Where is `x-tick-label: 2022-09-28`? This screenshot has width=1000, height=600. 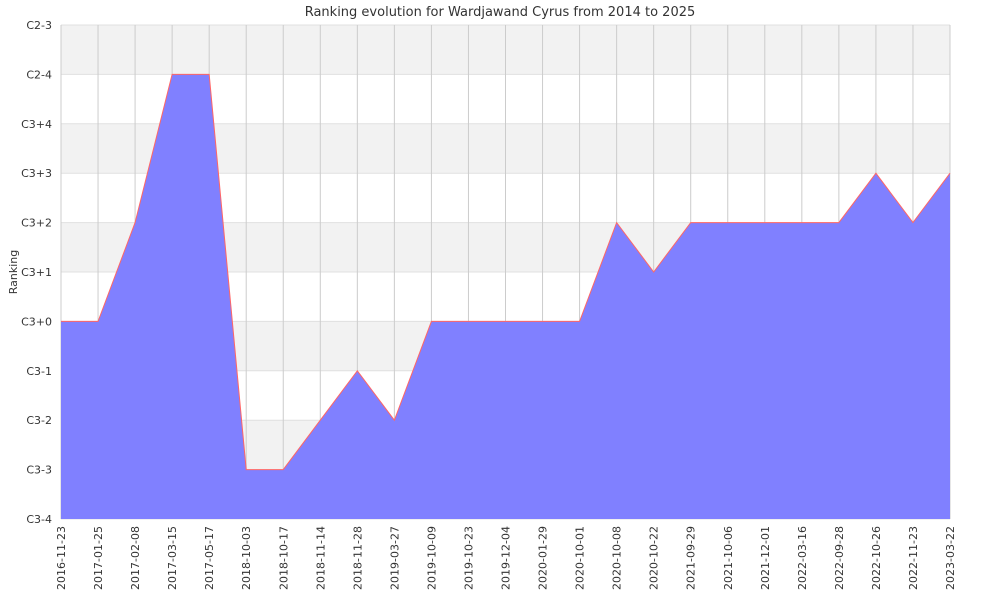 x-tick-label: 2022-09-28 is located at coordinates (839, 558).